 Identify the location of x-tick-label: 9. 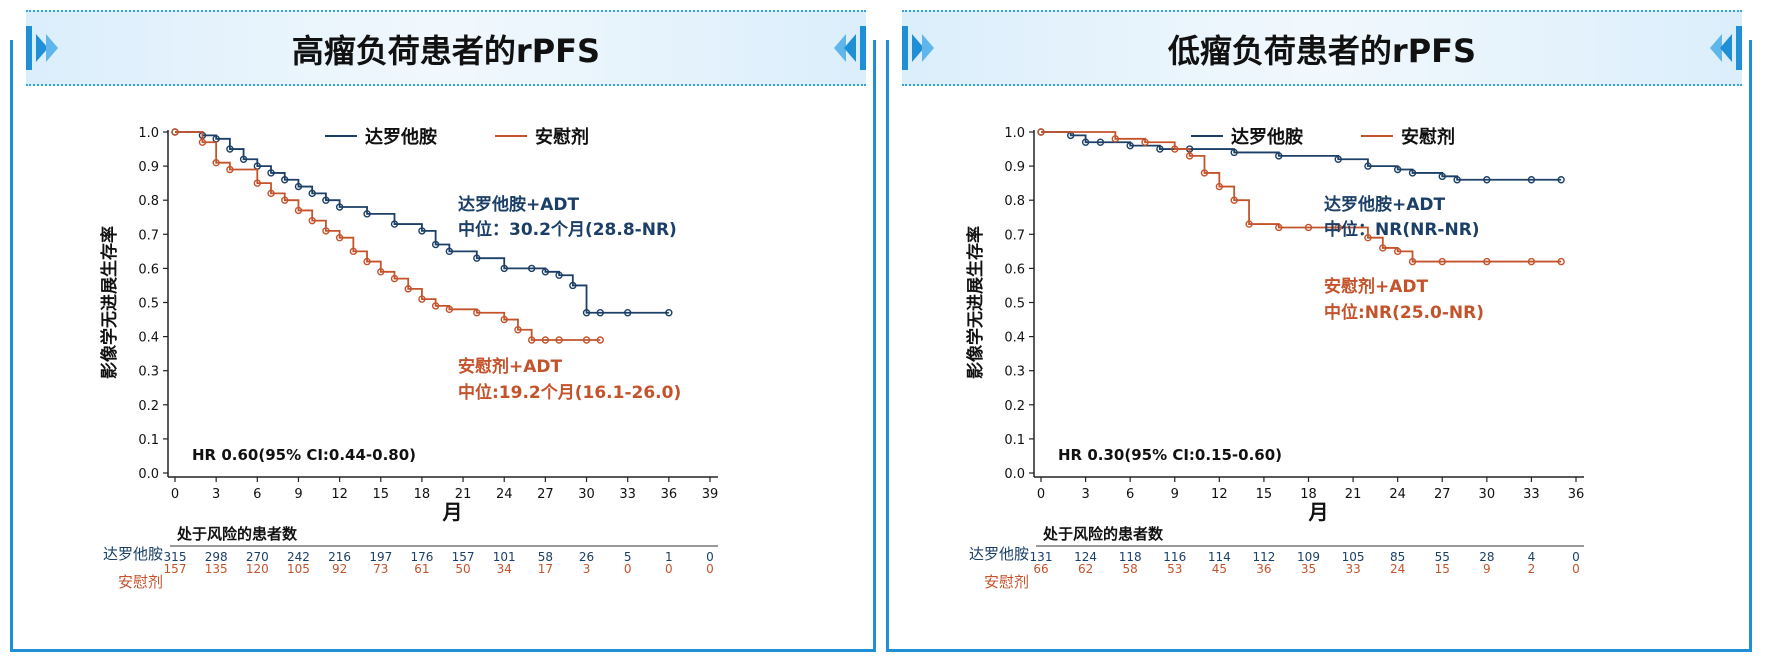
(298, 494).